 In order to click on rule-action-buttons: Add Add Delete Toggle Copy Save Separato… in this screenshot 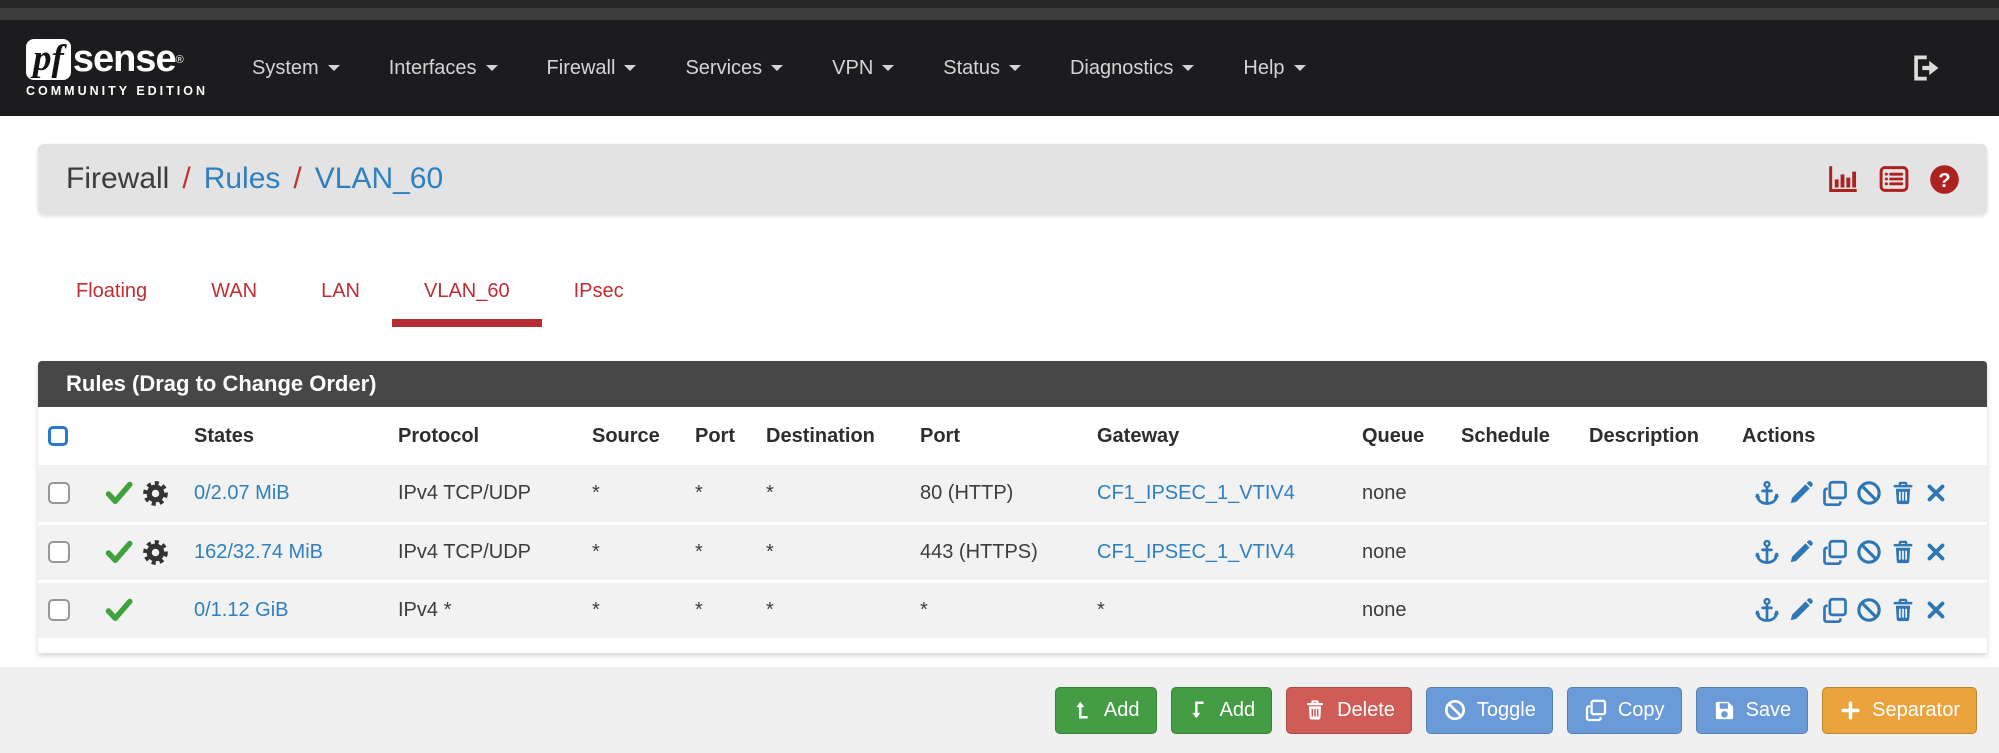, I will do `click(1007, 710)`.